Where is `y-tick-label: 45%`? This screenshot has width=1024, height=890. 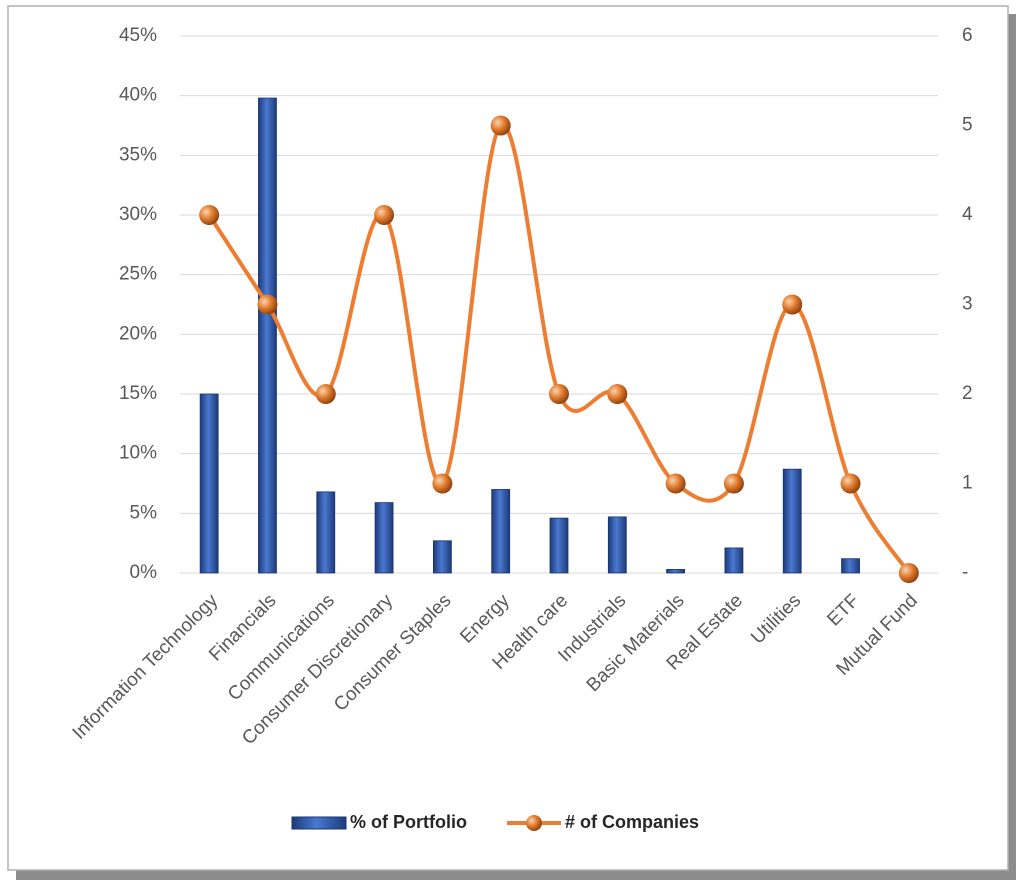
y-tick-label: 45% is located at coordinates (138, 35).